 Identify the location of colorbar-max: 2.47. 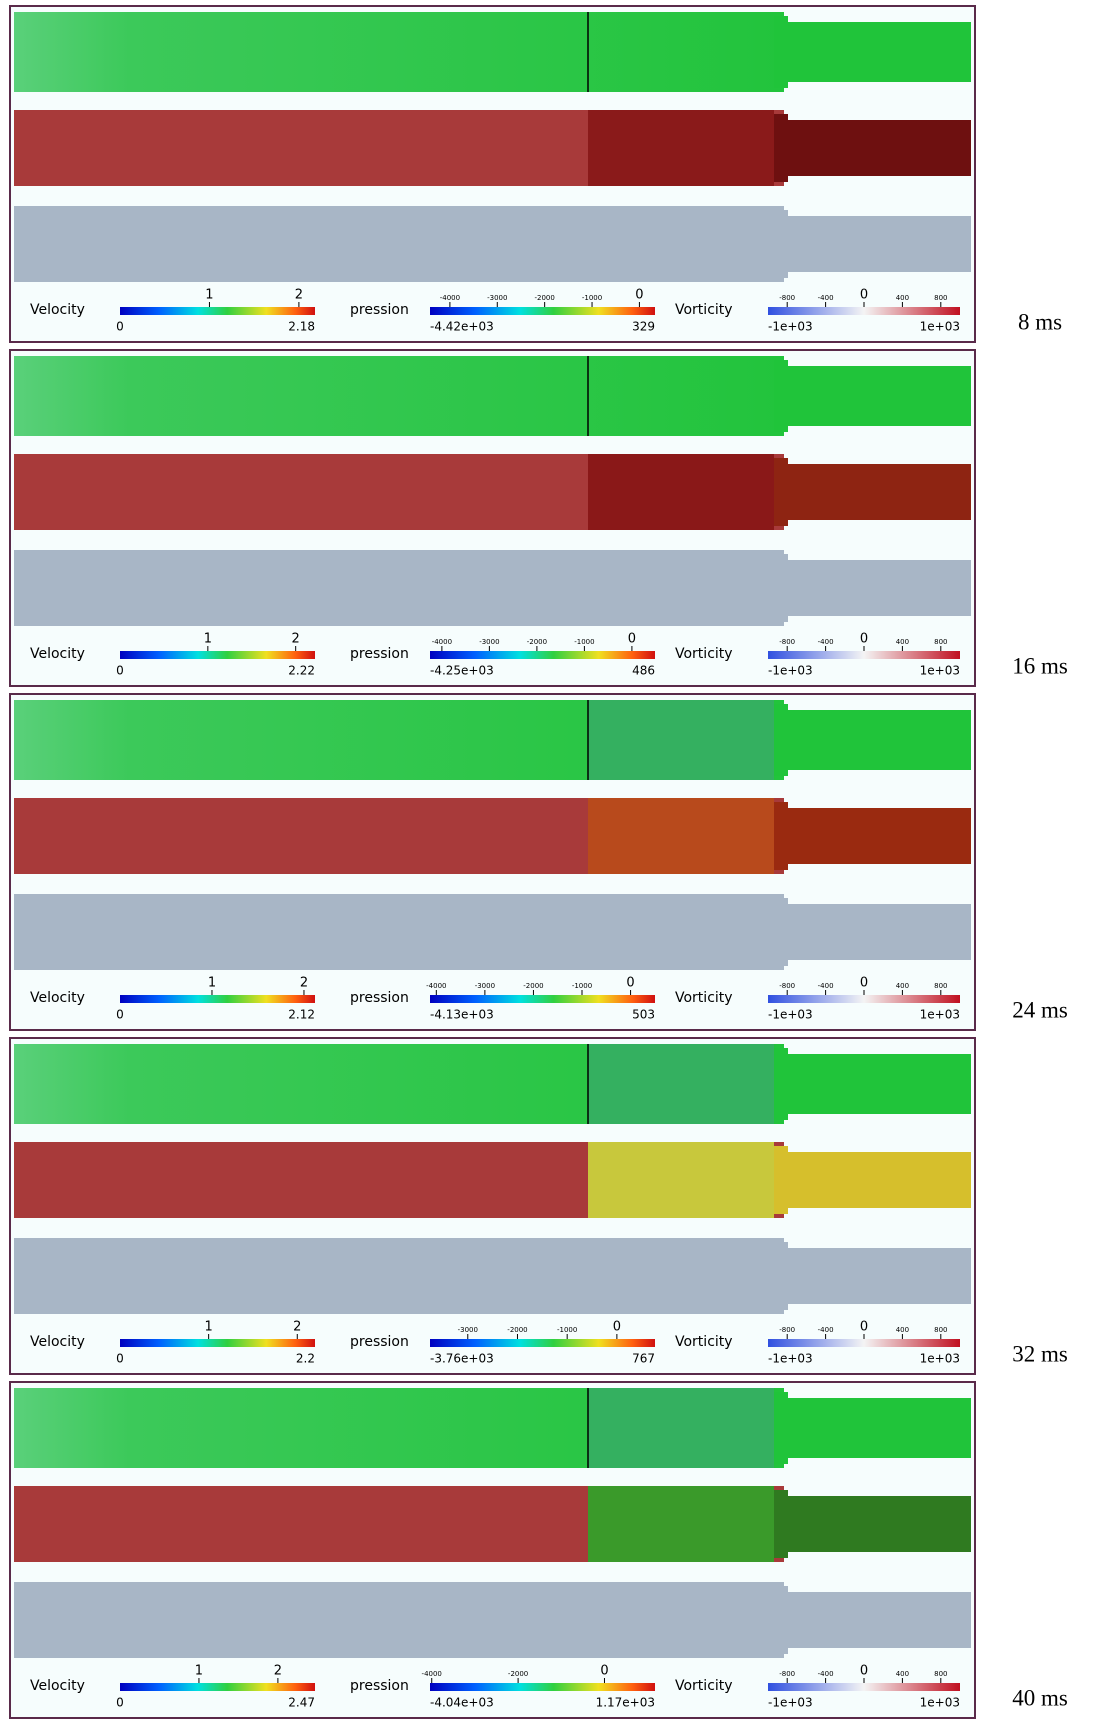
(301, 1703).